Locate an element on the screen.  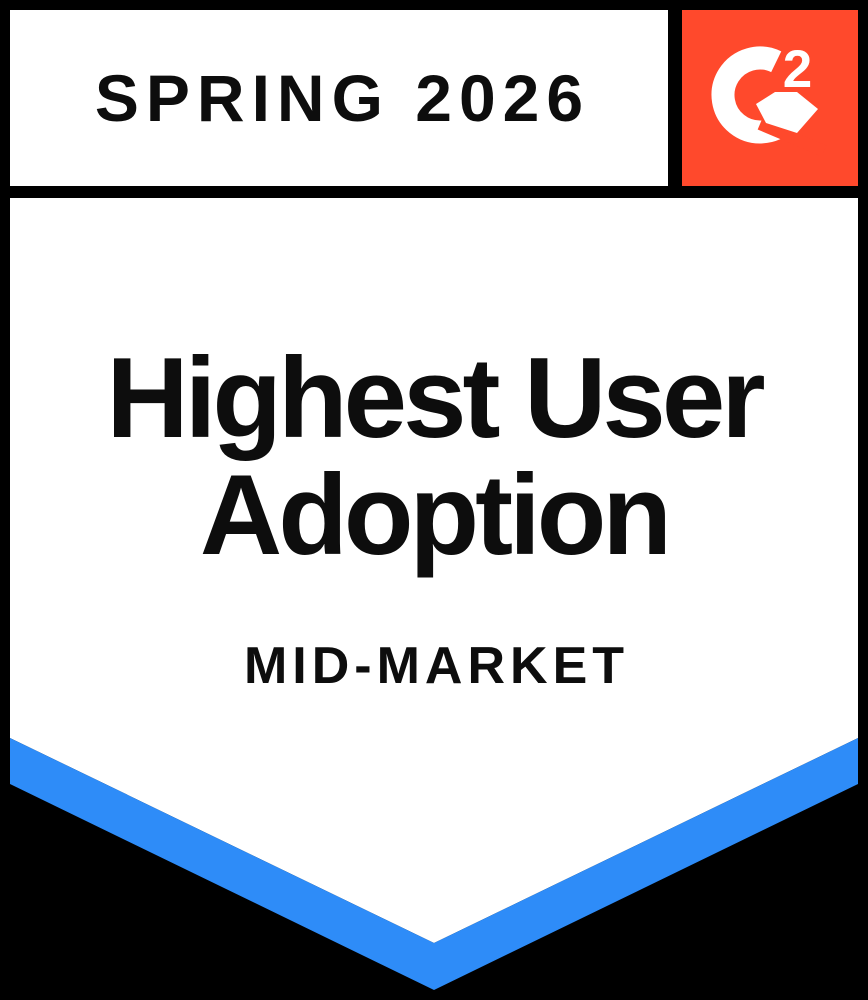
g2-logo-tile: 2 is located at coordinates (770, 98).